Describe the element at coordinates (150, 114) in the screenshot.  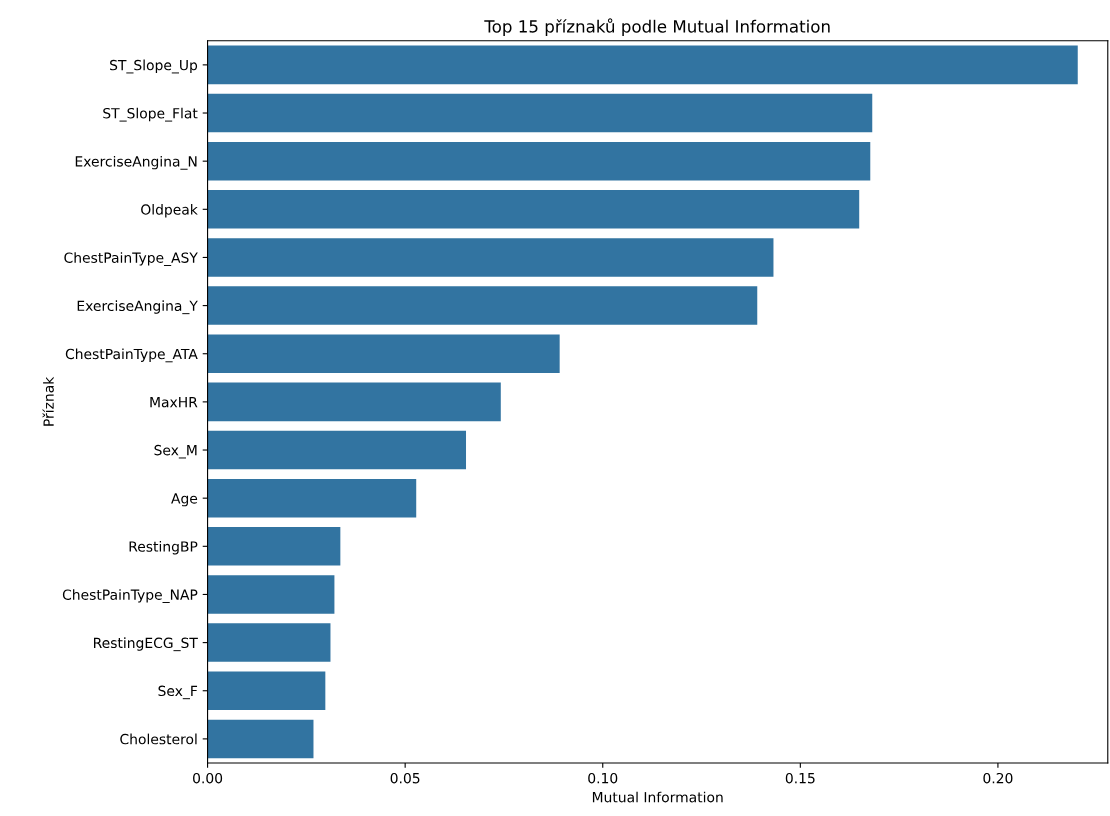
I see `y-tick-label: ST_Slope_Flat` at that location.